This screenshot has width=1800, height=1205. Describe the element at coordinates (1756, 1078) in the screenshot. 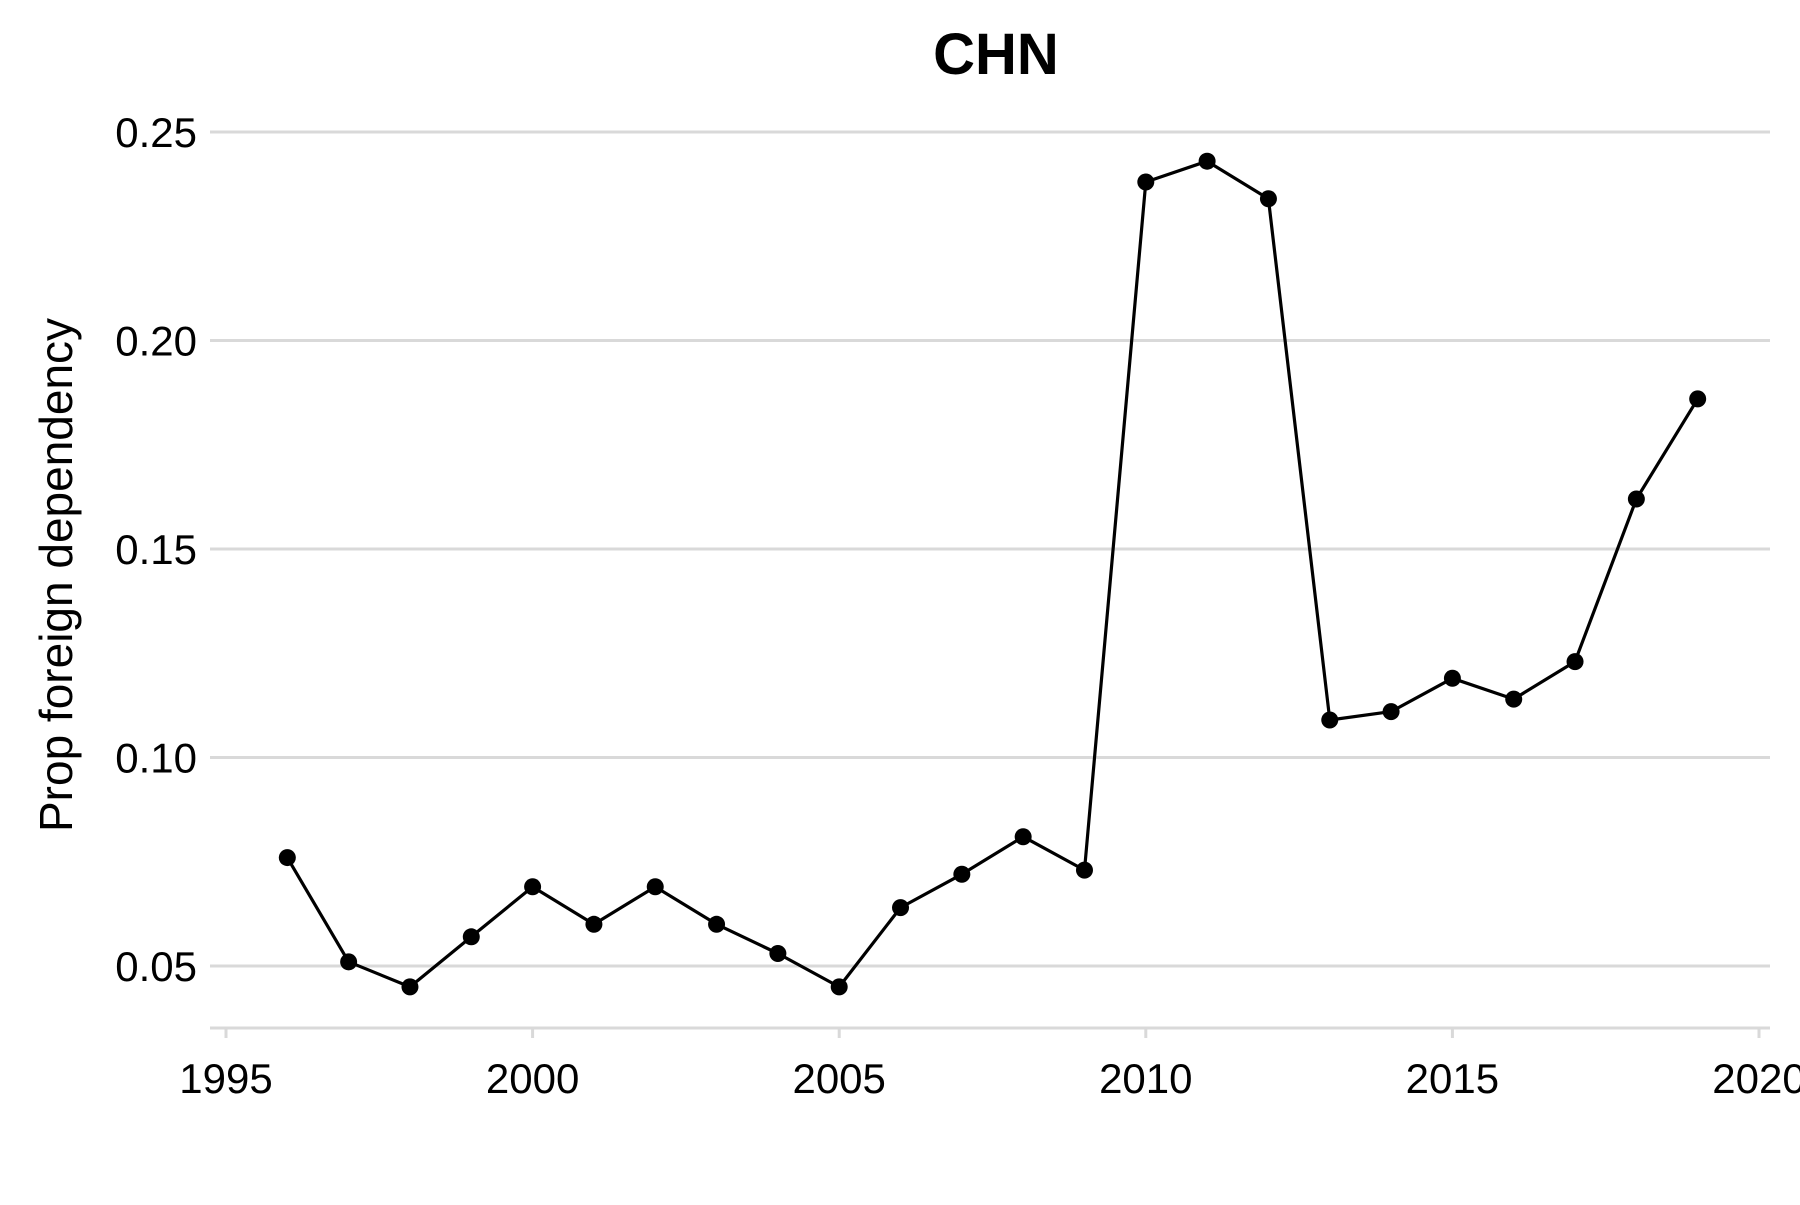

I see `x-tick-label: 2020` at that location.